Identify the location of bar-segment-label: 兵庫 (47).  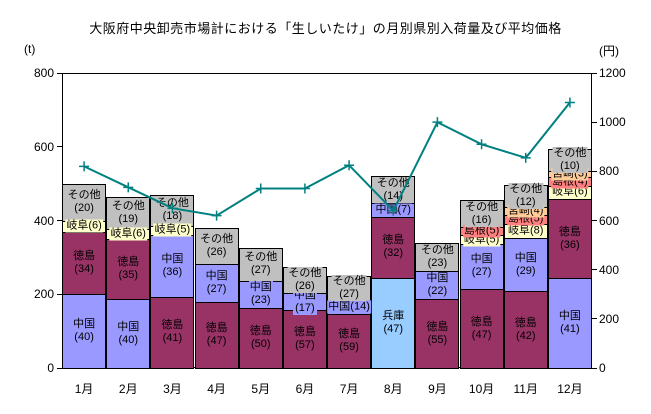
(393, 322).